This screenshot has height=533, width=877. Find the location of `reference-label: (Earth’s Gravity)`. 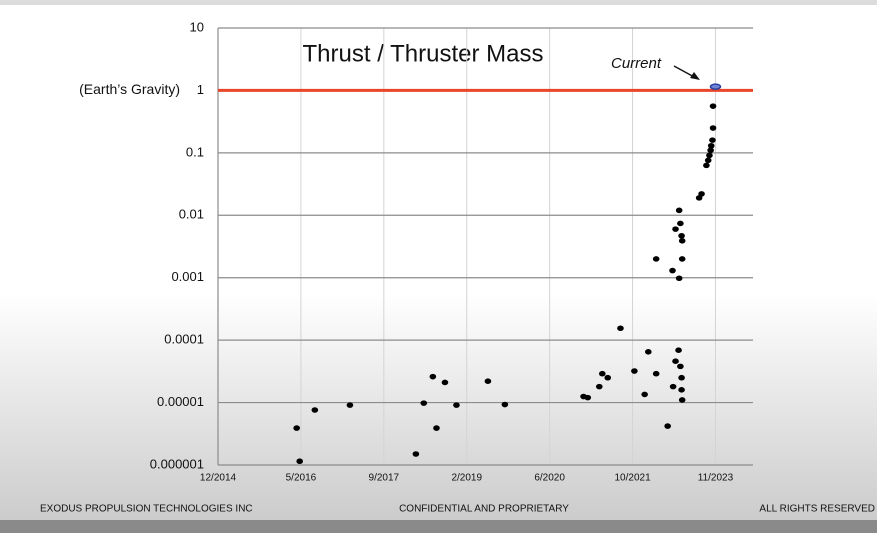

reference-label: (Earth’s Gravity) is located at coordinates (129, 89).